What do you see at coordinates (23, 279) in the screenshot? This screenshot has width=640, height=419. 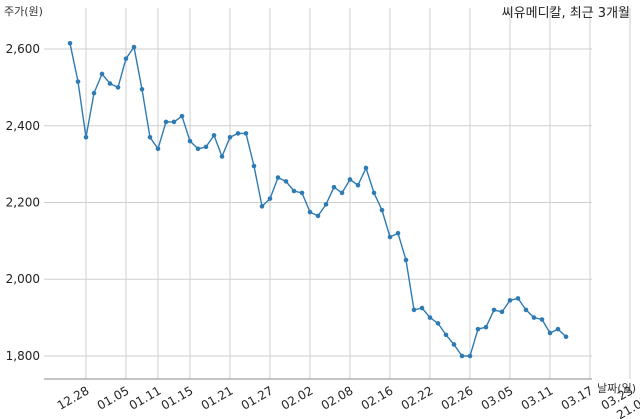 I see `y-tick-label: 2,000` at bounding box center [23, 279].